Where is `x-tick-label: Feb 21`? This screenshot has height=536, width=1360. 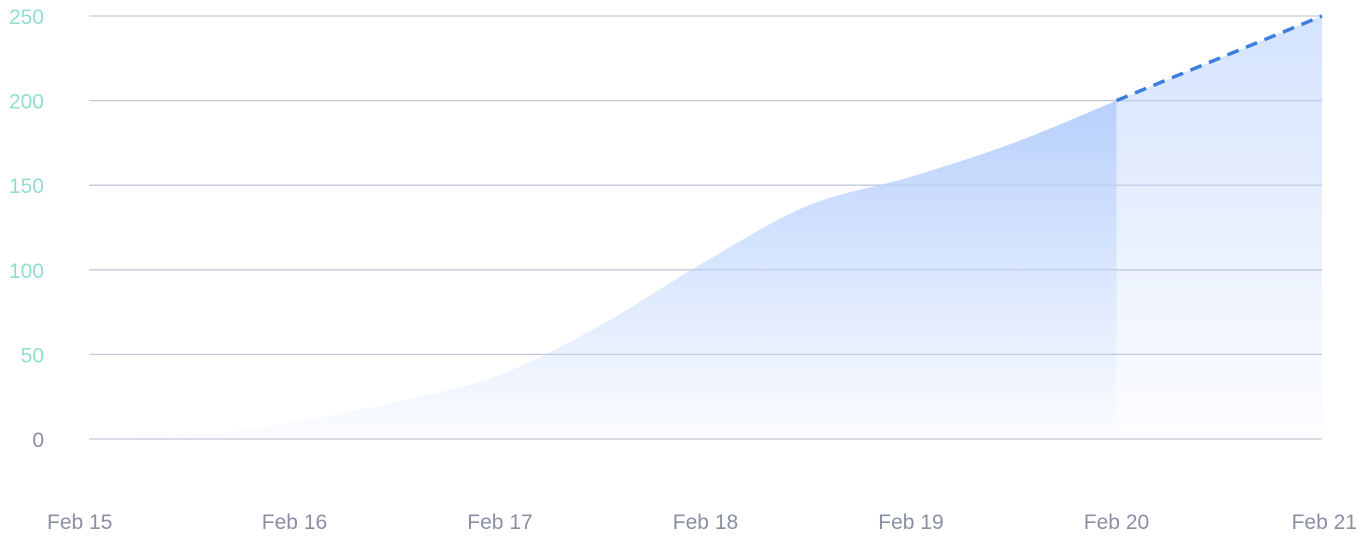
x-tick-label: Feb 21 is located at coordinates (1324, 522).